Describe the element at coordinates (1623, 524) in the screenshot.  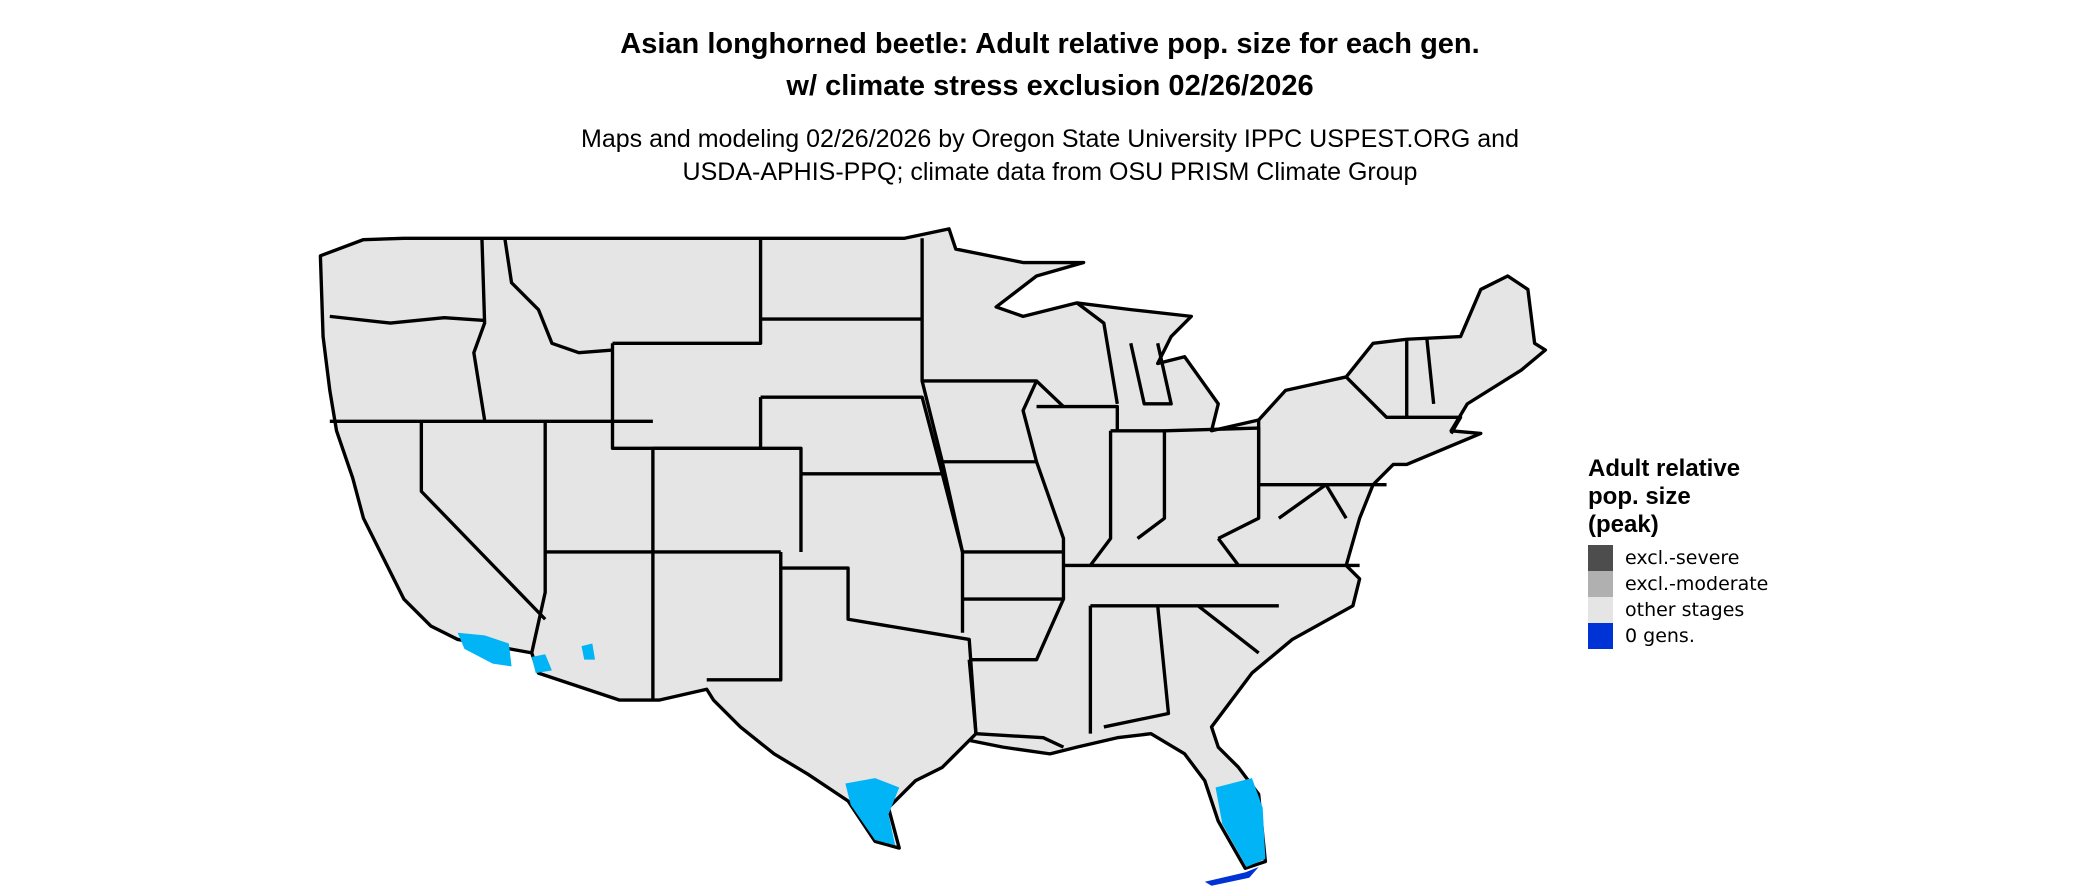
I see `legend-title-line: (peak)` at that location.